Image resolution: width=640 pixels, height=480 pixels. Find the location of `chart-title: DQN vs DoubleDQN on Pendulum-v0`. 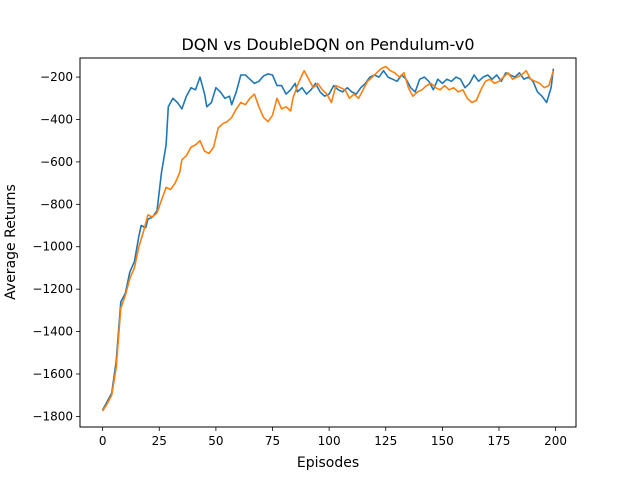

chart-title: DQN vs DoubleDQN on Pendulum-v0 is located at coordinates (327, 44).